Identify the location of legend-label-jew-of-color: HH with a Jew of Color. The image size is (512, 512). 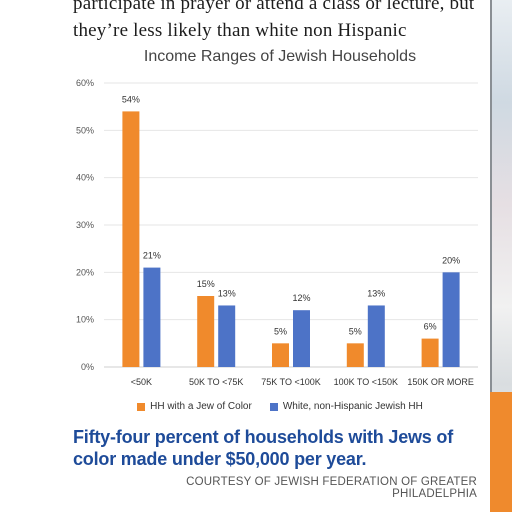
(201, 406).